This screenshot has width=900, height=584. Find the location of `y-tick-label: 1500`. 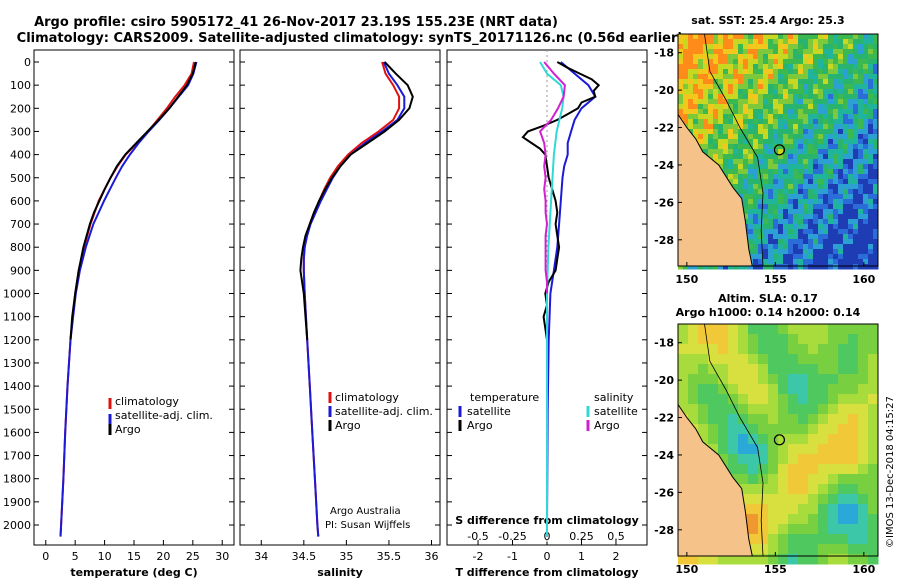

y-tick-label: 1500 is located at coordinates (17, 409).